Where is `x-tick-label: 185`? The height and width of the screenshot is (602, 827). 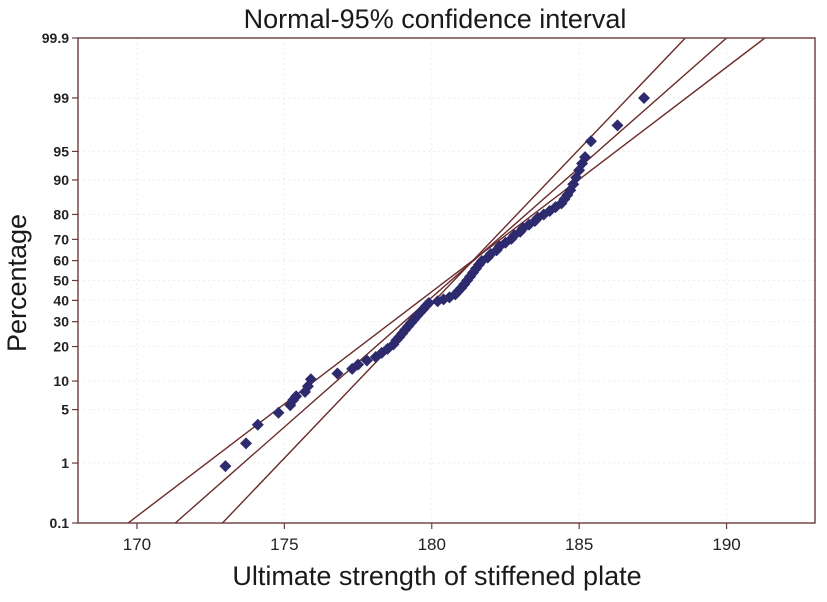
x-tick-label: 185 is located at coordinates (579, 544).